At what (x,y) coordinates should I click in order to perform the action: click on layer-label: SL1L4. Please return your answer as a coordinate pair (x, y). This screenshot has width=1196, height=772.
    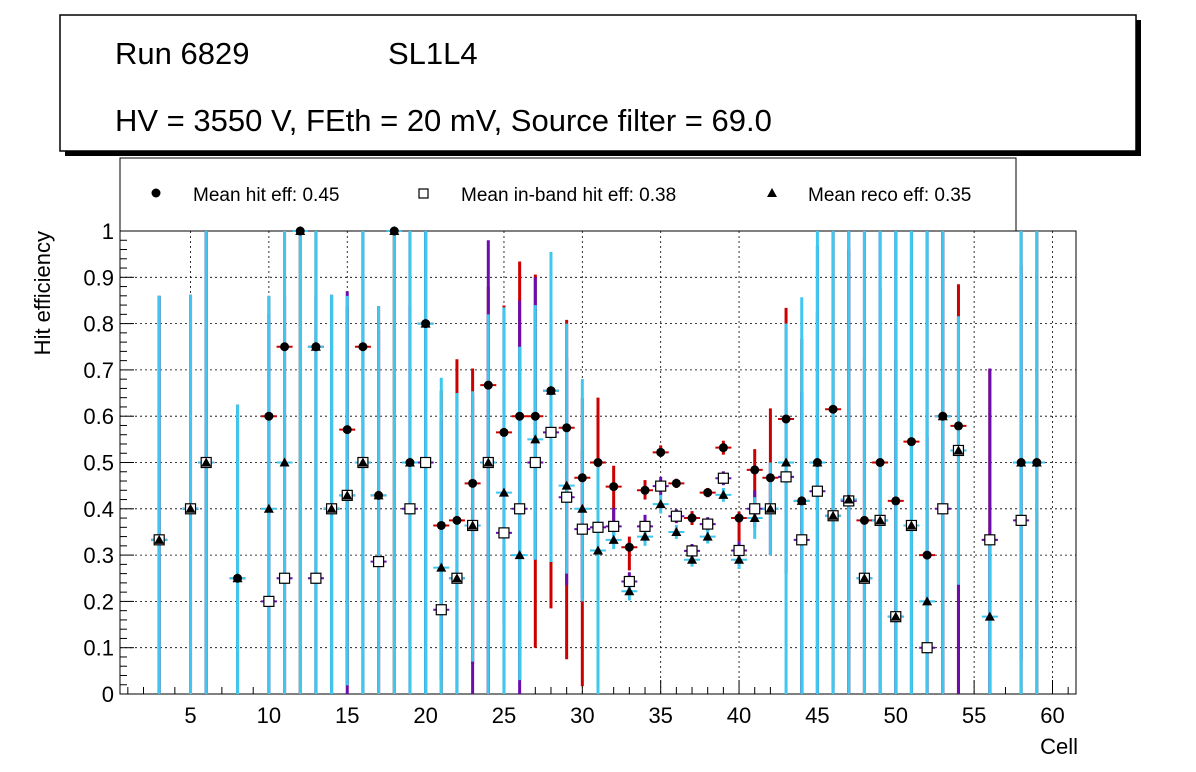
    Looking at the image, I should click on (433, 53).